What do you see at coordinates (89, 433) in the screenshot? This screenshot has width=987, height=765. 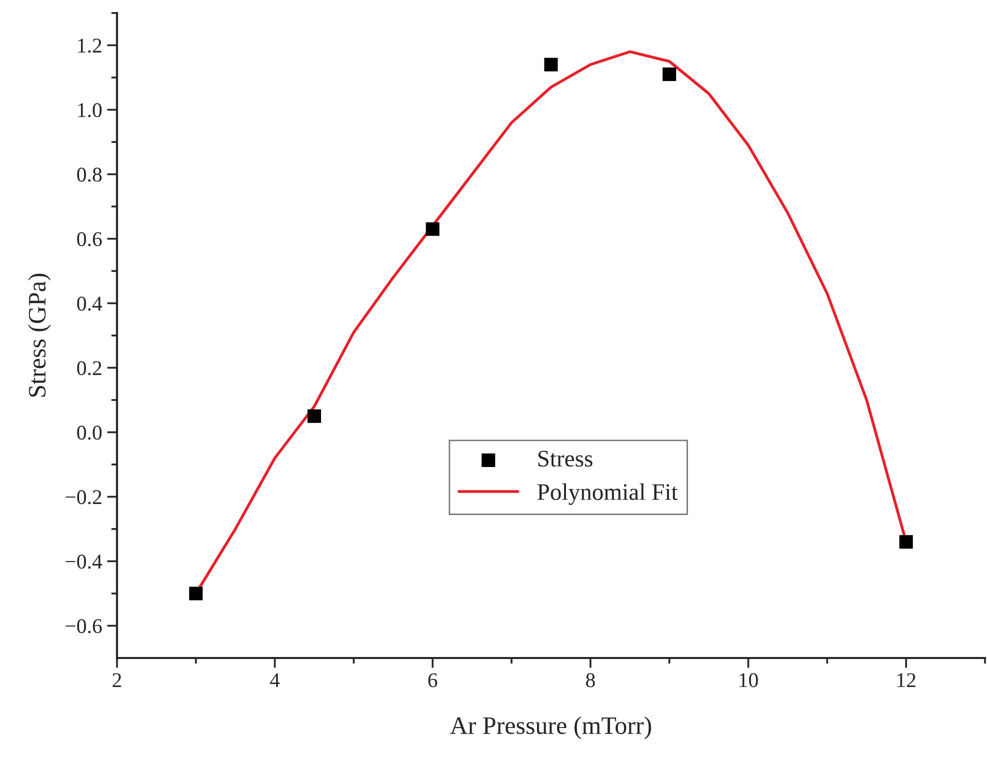 I see `y-tick-label: 0.0` at bounding box center [89, 433].